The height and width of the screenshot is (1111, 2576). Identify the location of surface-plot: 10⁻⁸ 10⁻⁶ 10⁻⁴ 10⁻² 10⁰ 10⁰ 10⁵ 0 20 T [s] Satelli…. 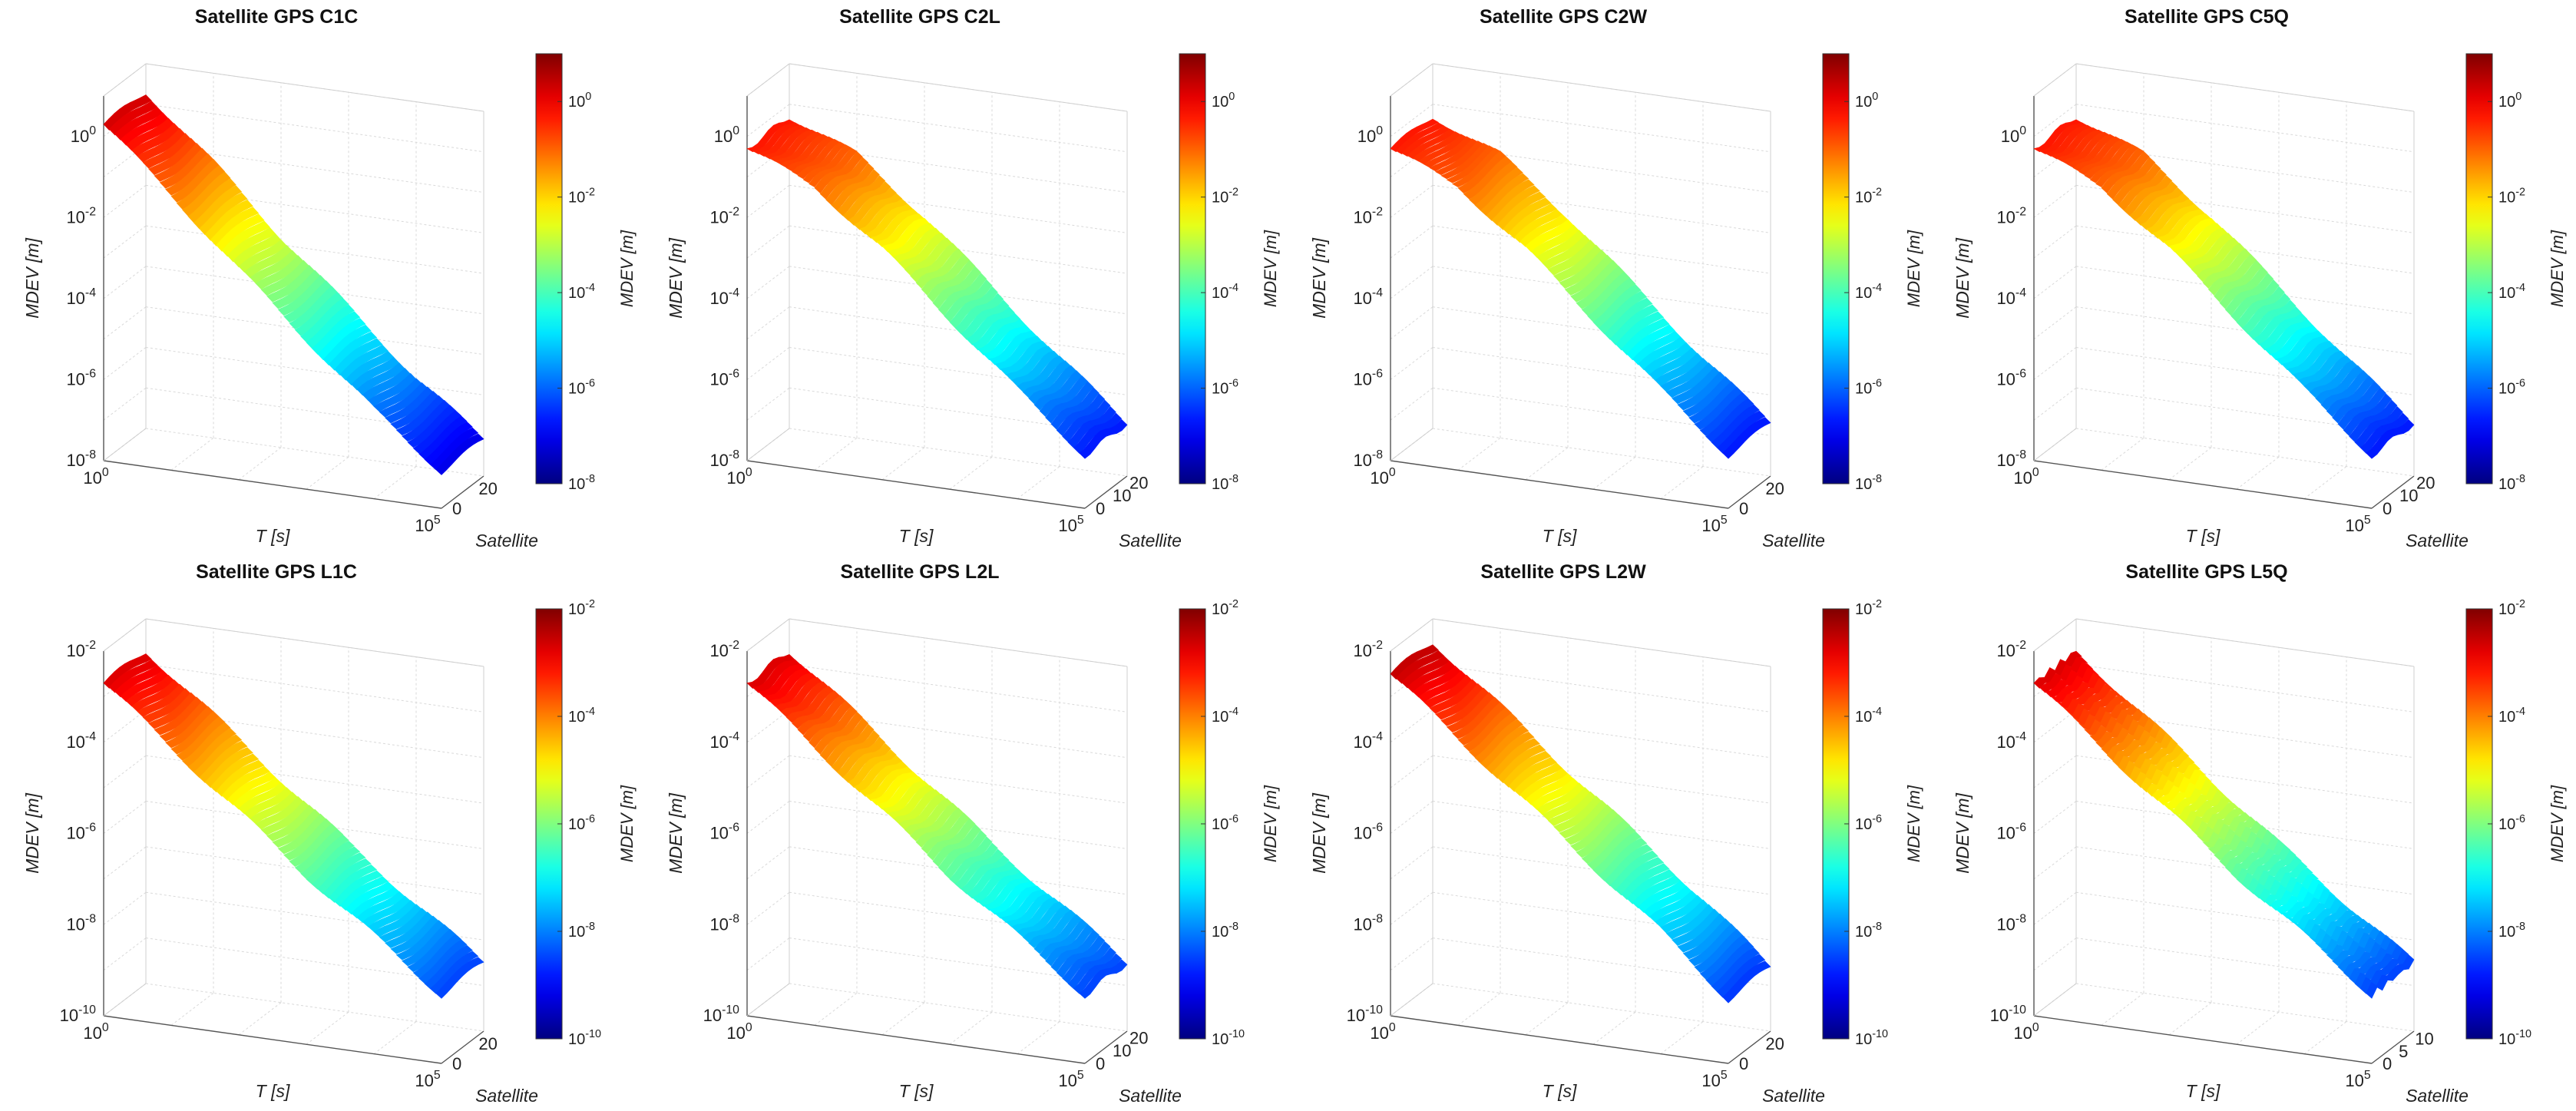
(329, 302).